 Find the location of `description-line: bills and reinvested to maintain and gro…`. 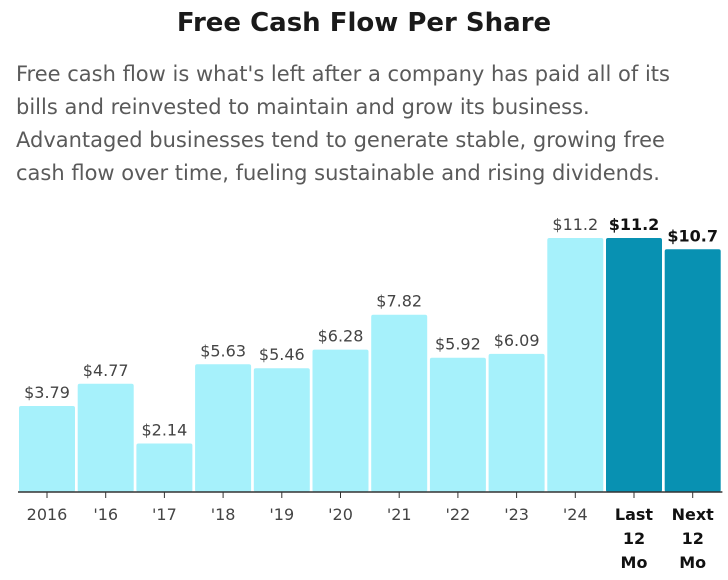

description-line: bills and reinvested to maintain and gro… is located at coordinates (303, 107).